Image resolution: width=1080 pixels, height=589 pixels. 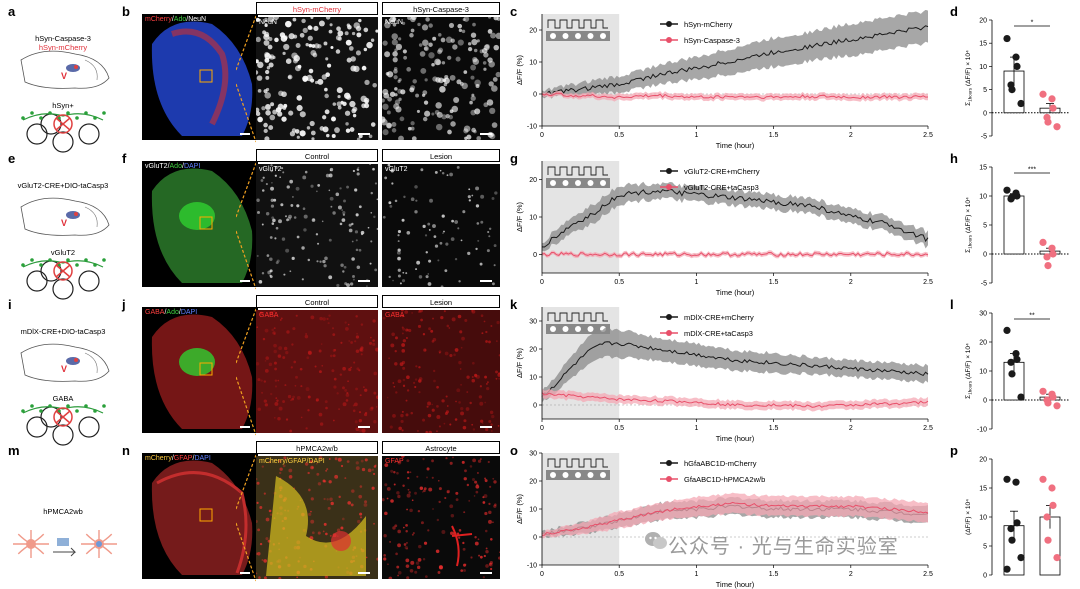 I want to click on condition-header: Lesion, so click(x=441, y=155).